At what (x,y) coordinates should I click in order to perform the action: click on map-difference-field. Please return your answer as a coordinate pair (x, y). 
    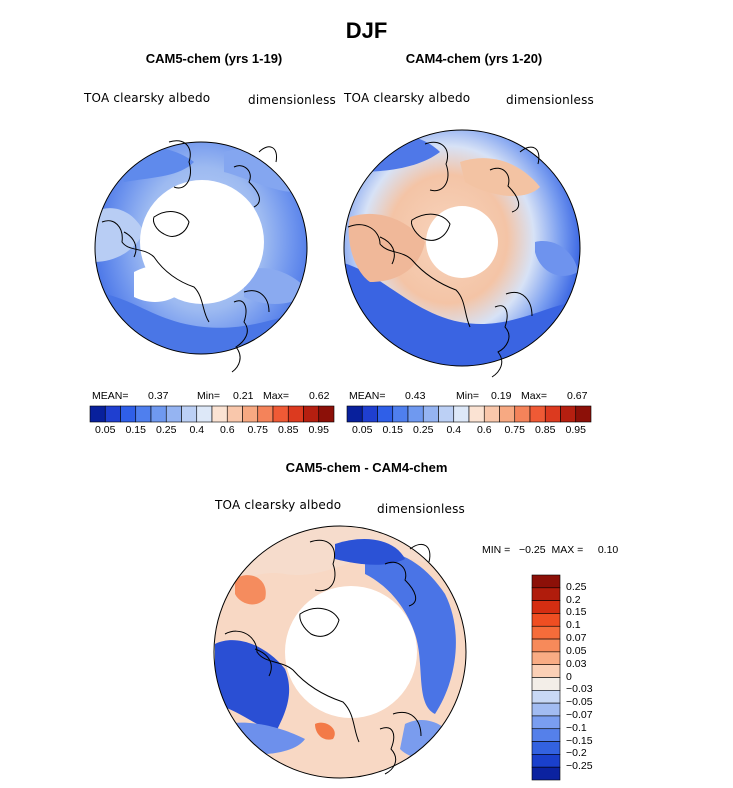
    Looking at the image, I should click on (340, 652).